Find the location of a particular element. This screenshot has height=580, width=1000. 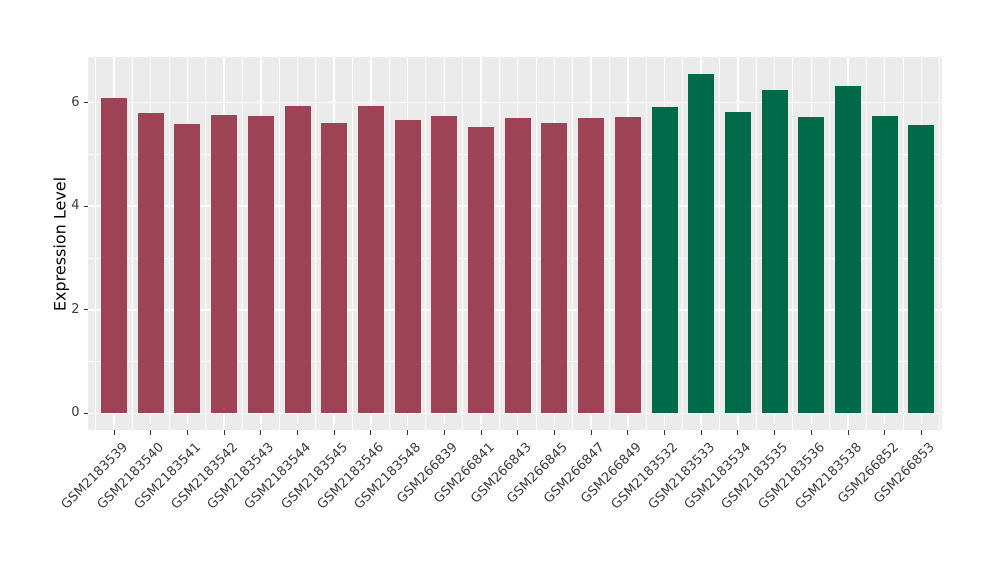

y-axis-title: Expression Level is located at coordinates (60, 243).